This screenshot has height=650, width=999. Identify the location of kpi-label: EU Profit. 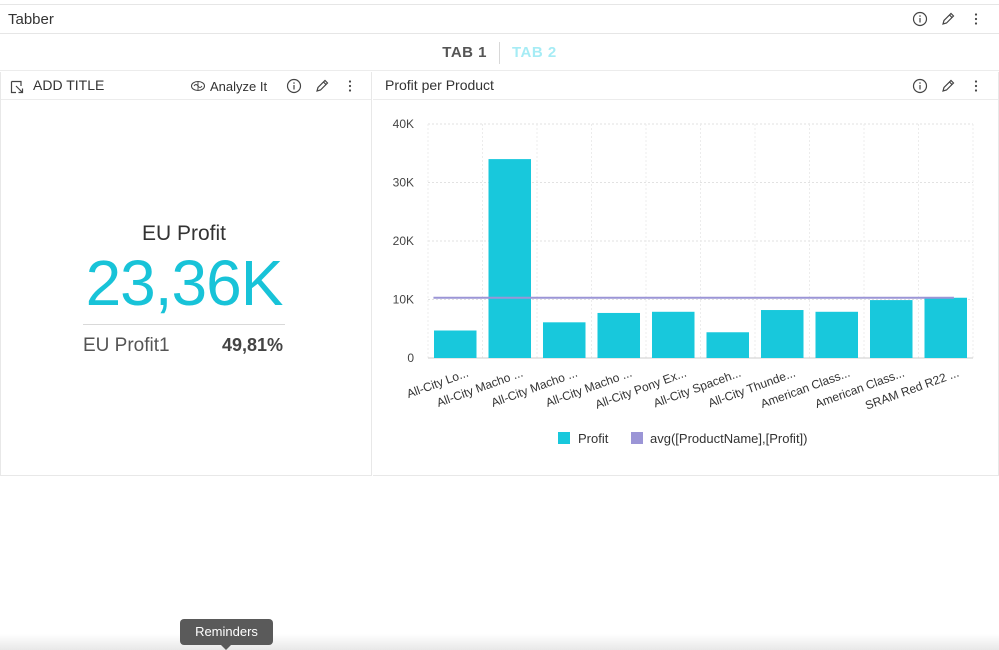
(184, 233).